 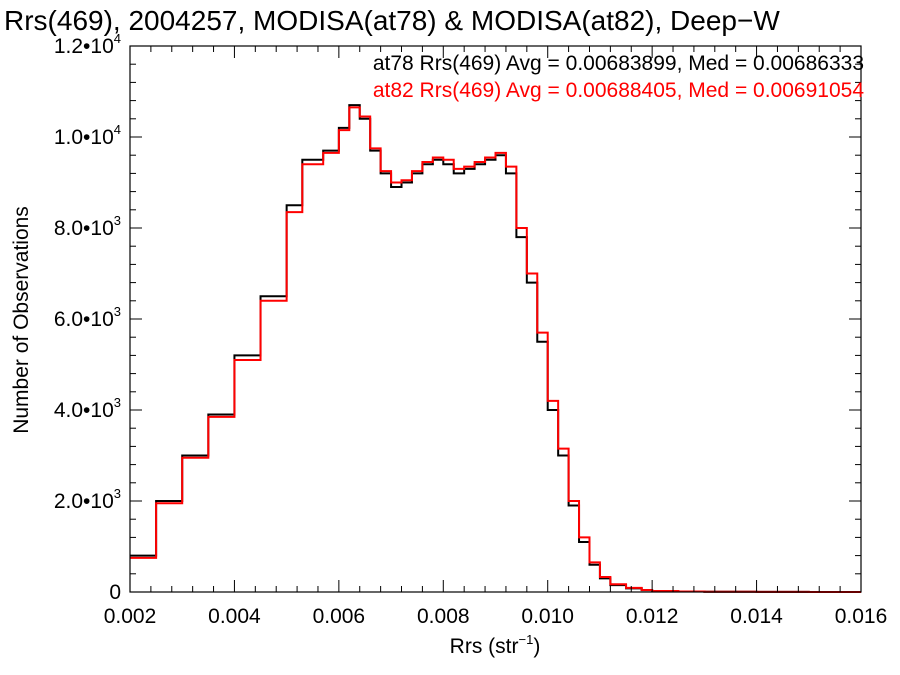 I want to click on y-tick-label: 6.0•103, so click(x=87, y=317).